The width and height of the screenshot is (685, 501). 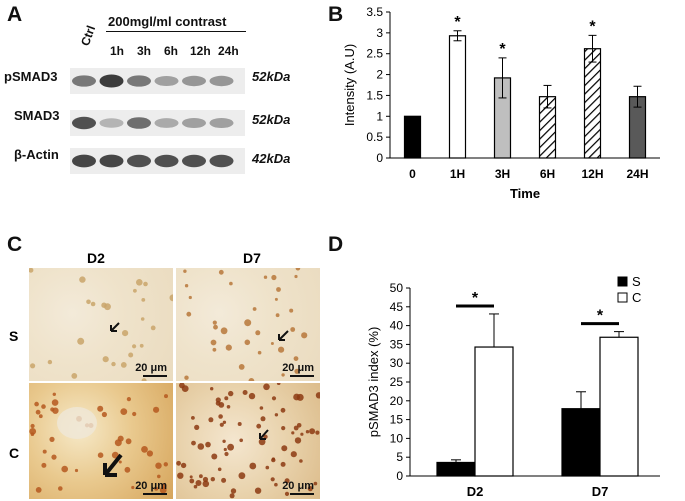 What do you see at coordinates (636, 297) in the screenshot?
I see `legend-label: C` at bounding box center [636, 297].